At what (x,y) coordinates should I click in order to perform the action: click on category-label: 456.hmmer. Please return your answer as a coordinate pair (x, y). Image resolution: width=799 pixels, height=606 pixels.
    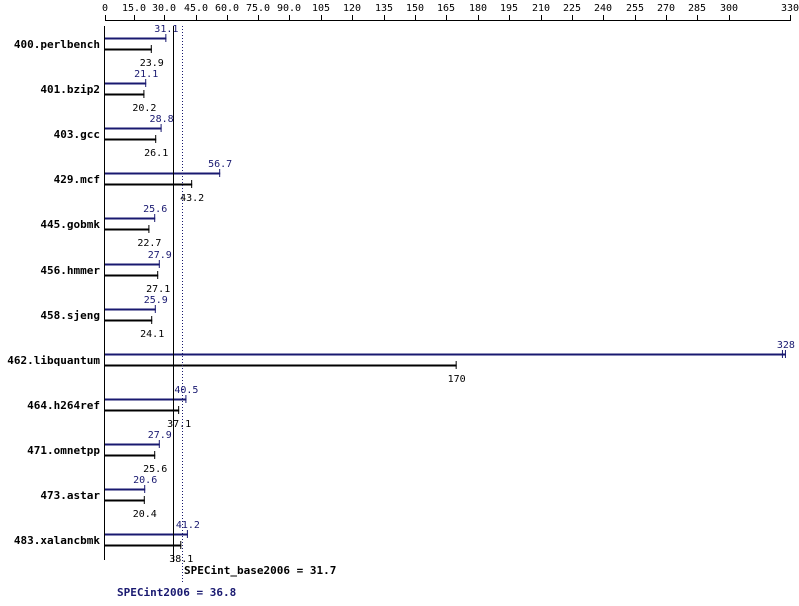
    Looking at the image, I should click on (70, 270).